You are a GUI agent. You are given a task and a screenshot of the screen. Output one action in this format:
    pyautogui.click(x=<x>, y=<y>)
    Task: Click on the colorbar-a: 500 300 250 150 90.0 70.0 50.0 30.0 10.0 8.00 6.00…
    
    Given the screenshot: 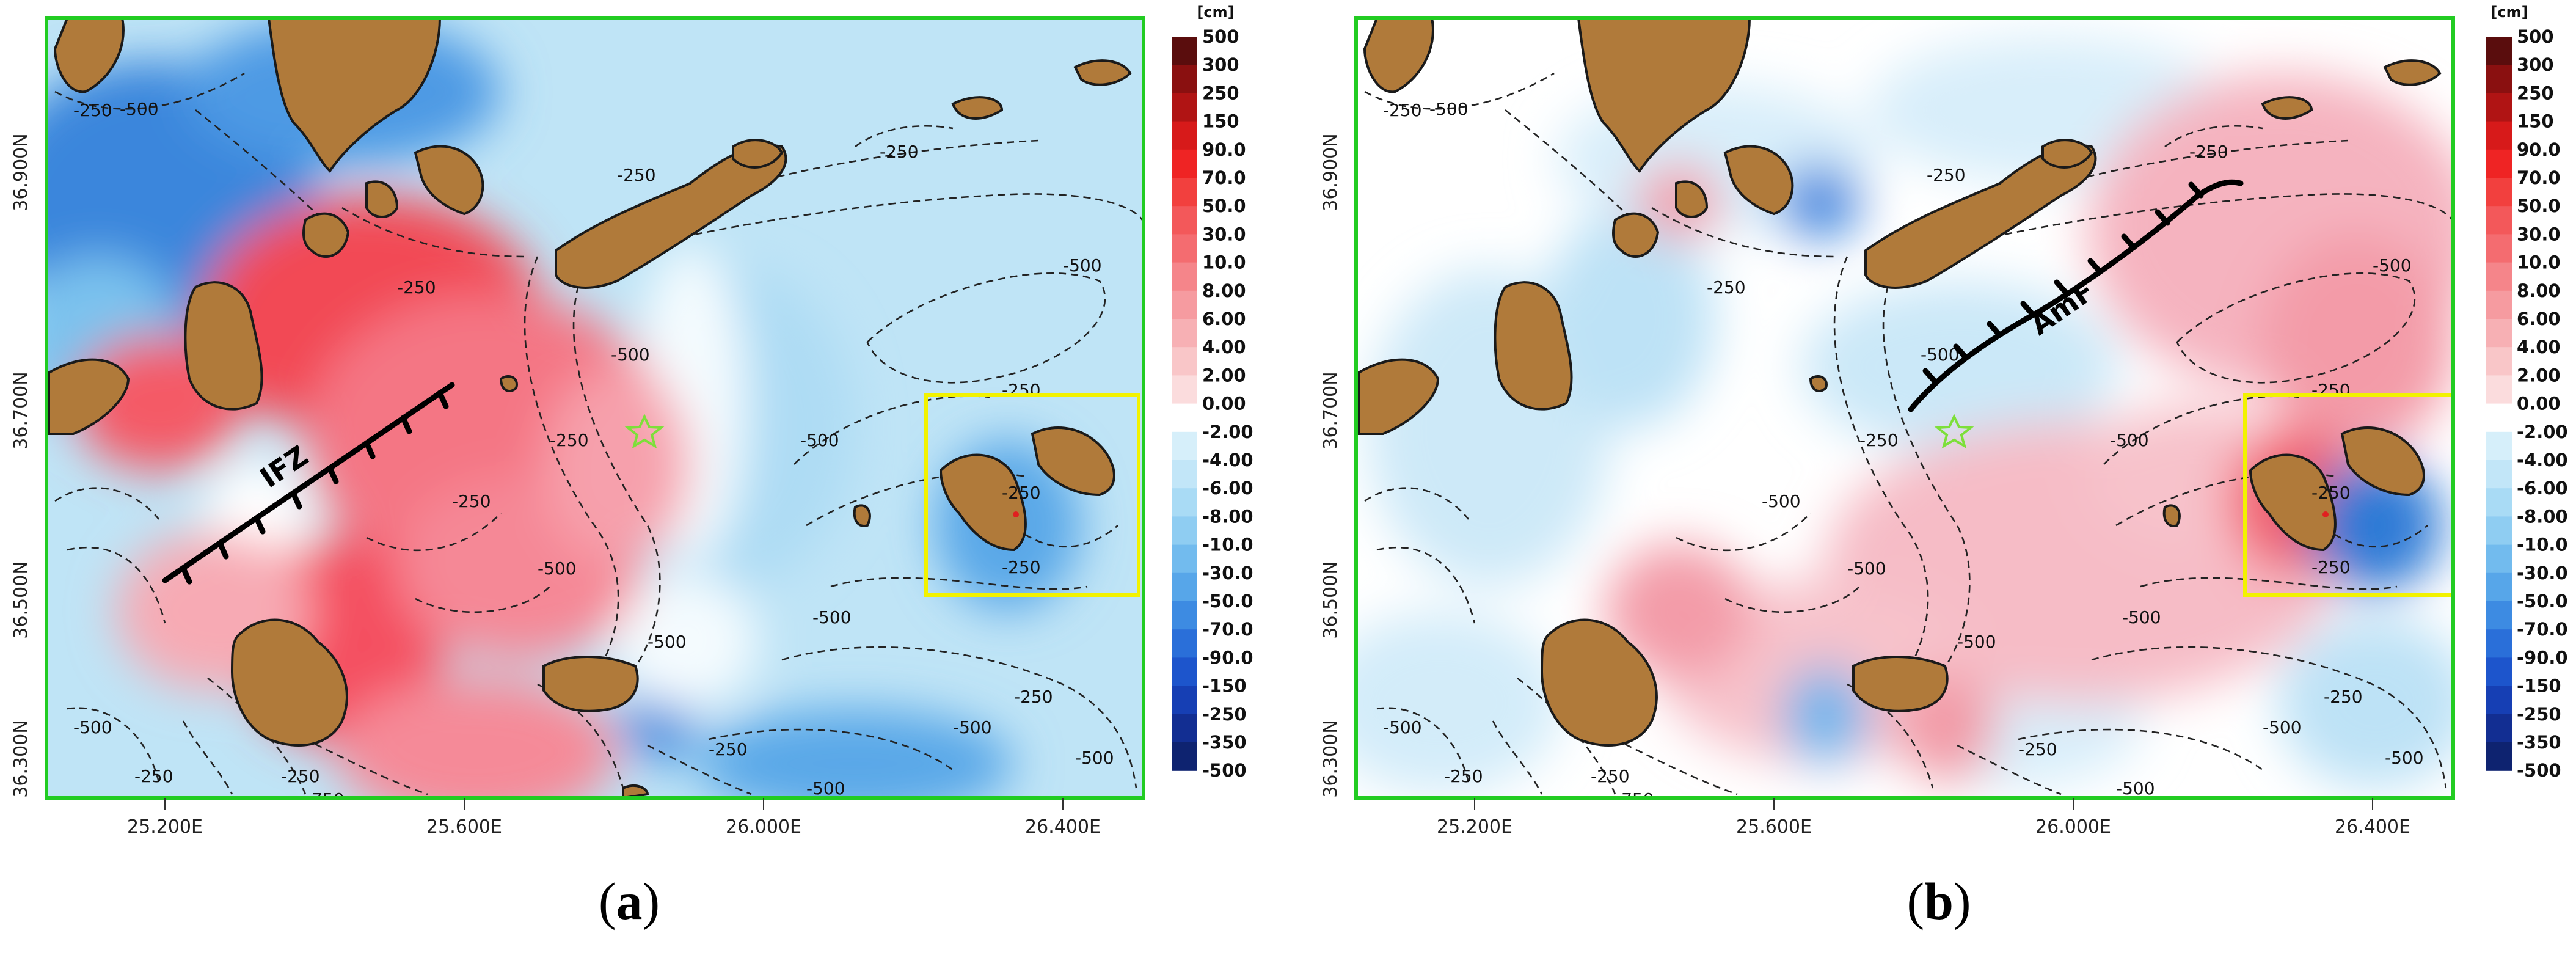 What is the action you would take?
    pyautogui.click(x=1212, y=404)
    